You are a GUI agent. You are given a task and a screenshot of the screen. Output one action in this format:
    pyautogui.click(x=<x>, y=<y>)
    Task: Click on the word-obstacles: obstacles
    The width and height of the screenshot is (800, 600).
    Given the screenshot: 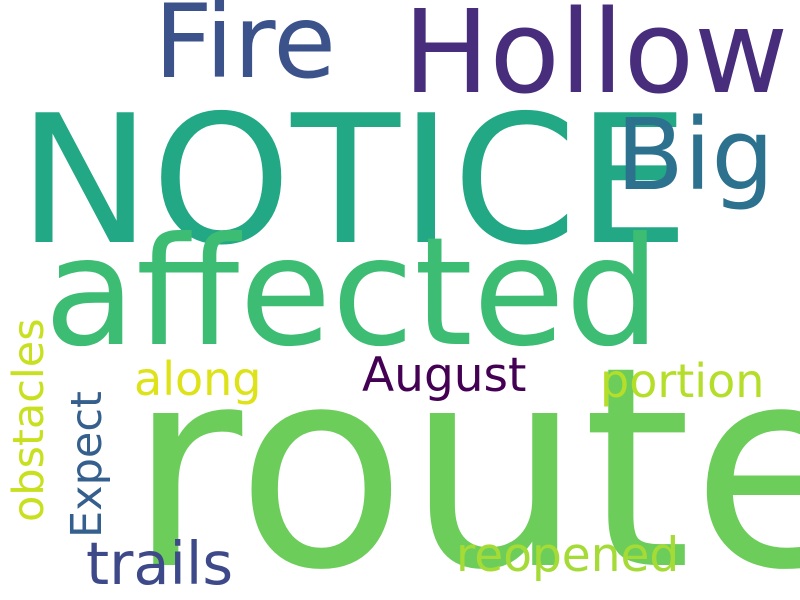 What is the action you would take?
    pyautogui.click(x=29, y=420)
    